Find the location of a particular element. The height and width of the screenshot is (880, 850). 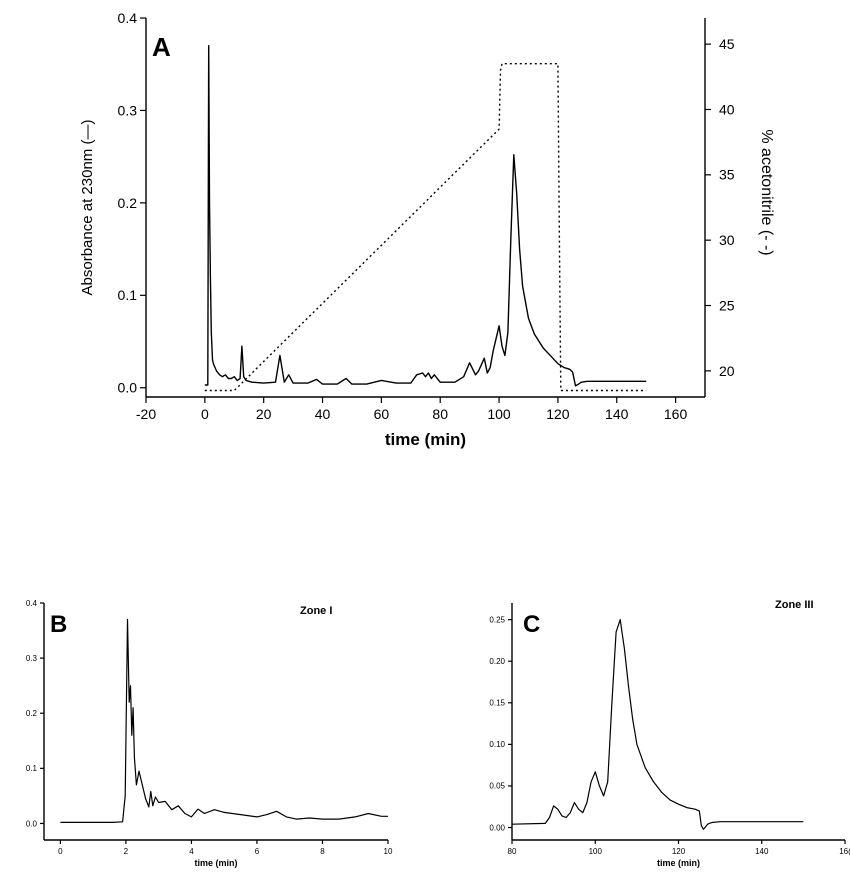

zone-annotation: Zone I is located at coordinates (316, 611).